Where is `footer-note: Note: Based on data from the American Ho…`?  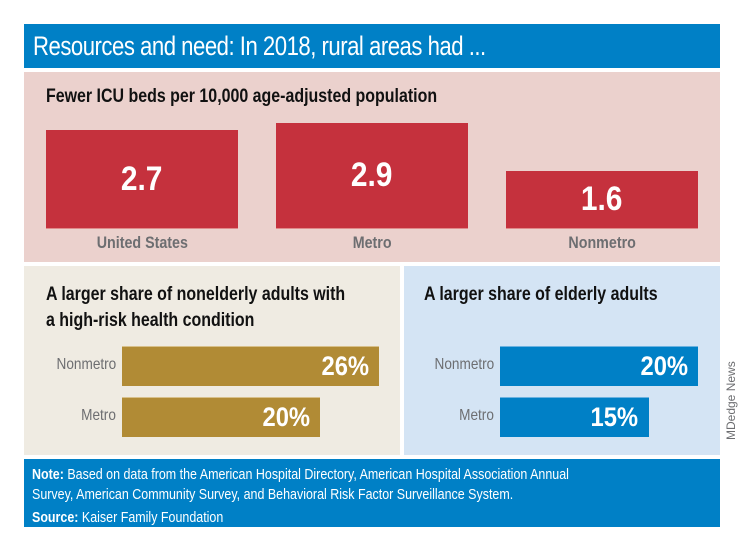
footer-note: Note: Based on data from the American Ho… is located at coordinates (372, 493).